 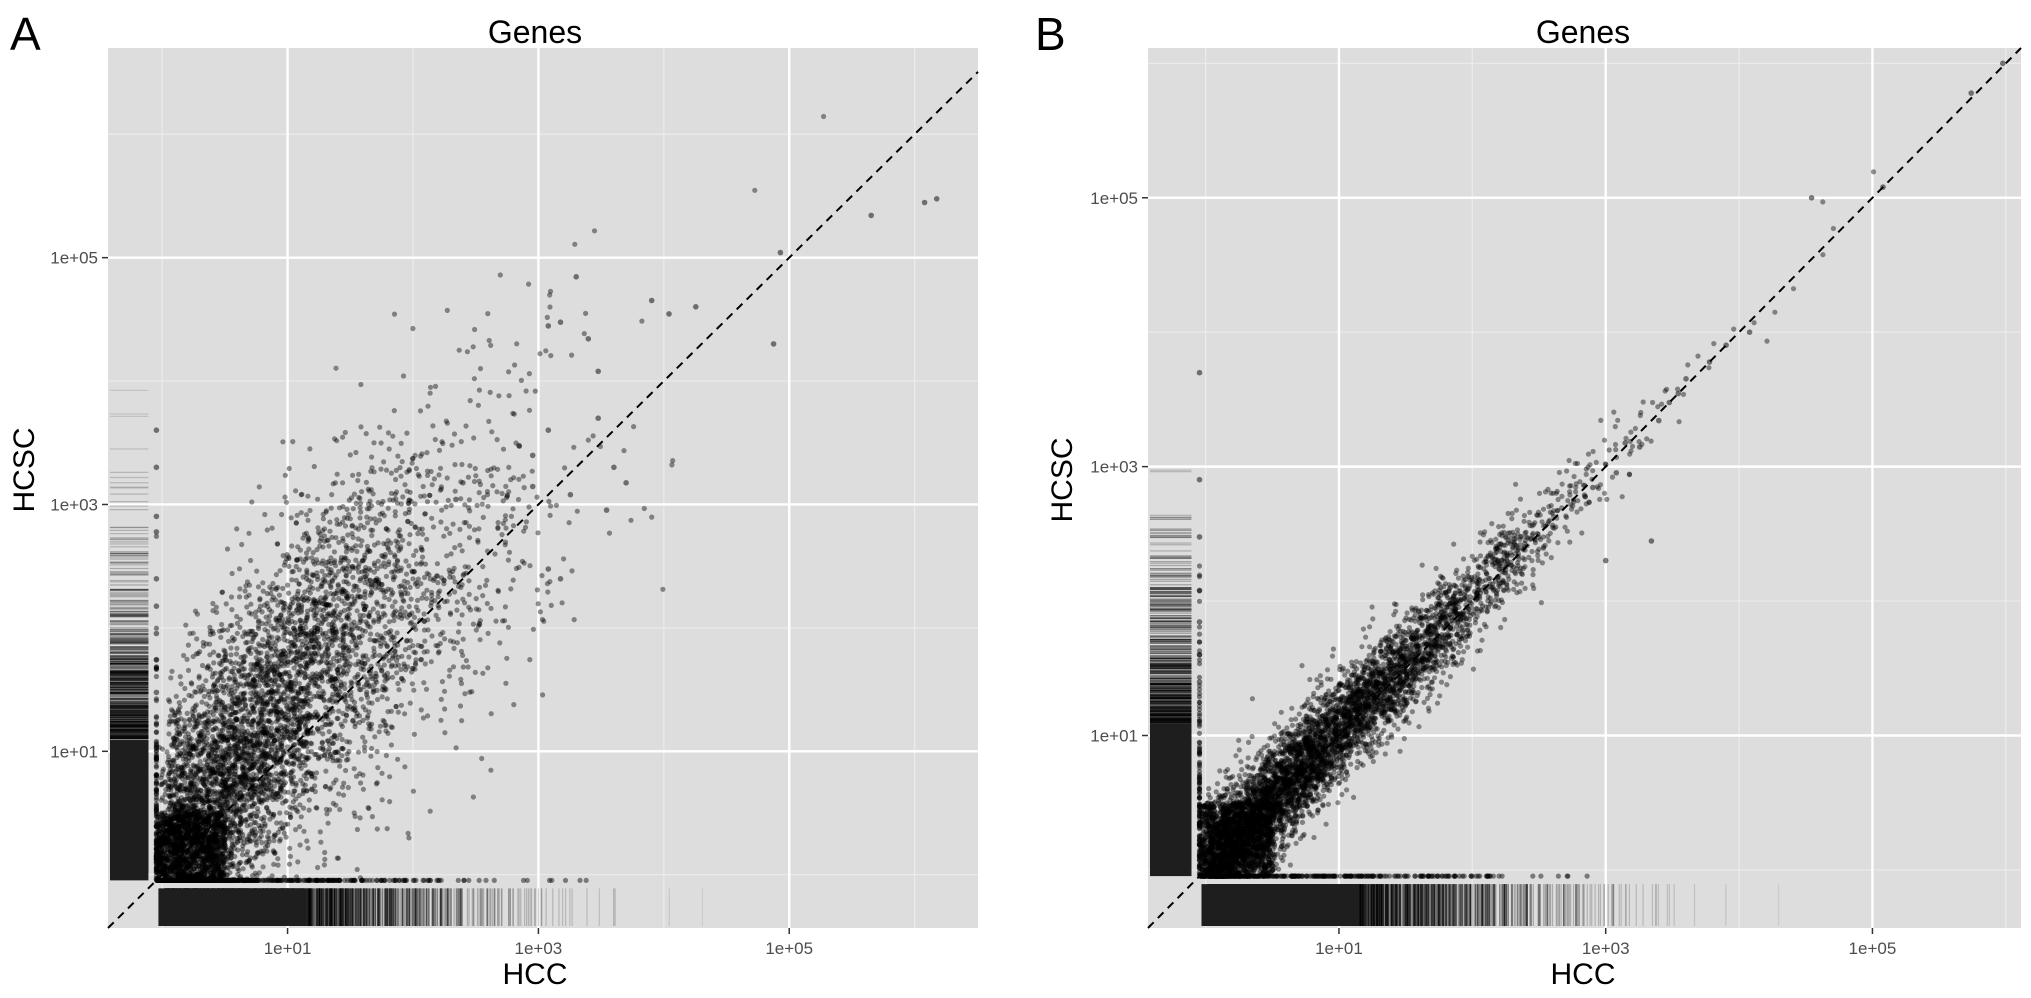 What do you see at coordinates (25, 34) in the screenshot?
I see `panel-letter-a: A` at bounding box center [25, 34].